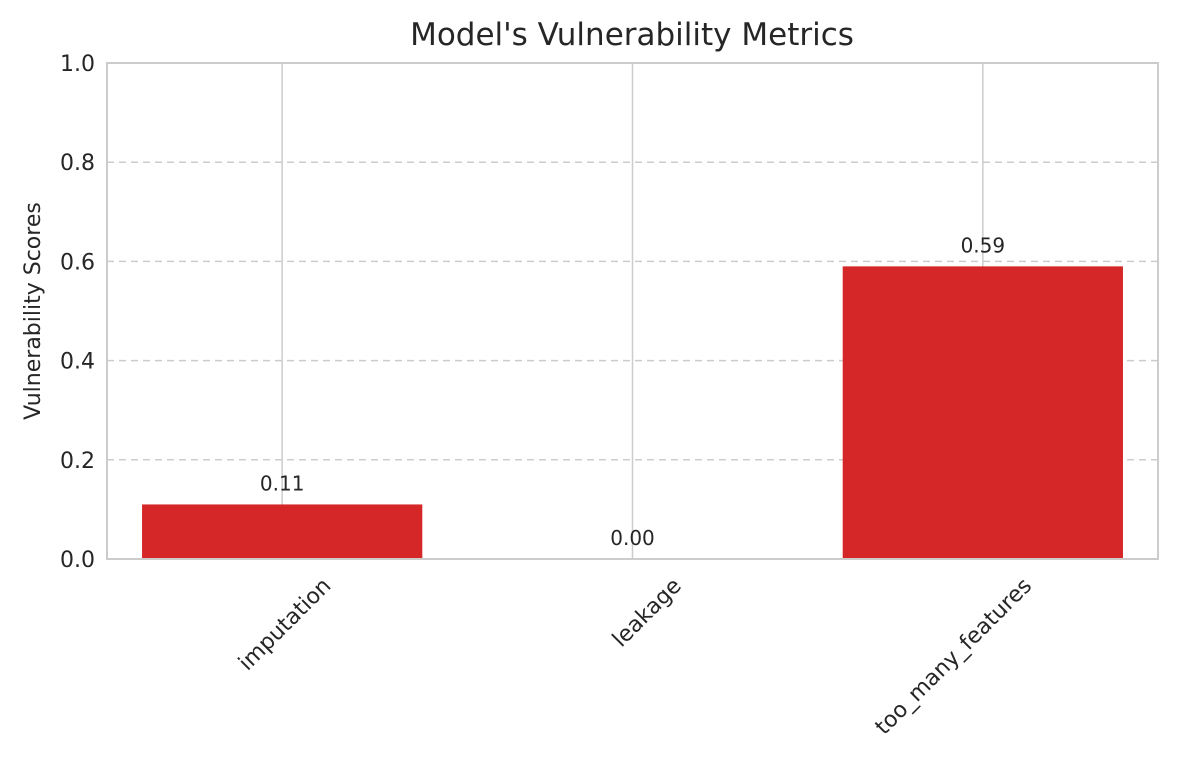 This screenshot has height=775, width=1178. What do you see at coordinates (282, 531) in the screenshot?
I see `bar-imputation` at bounding box center [282, 531].